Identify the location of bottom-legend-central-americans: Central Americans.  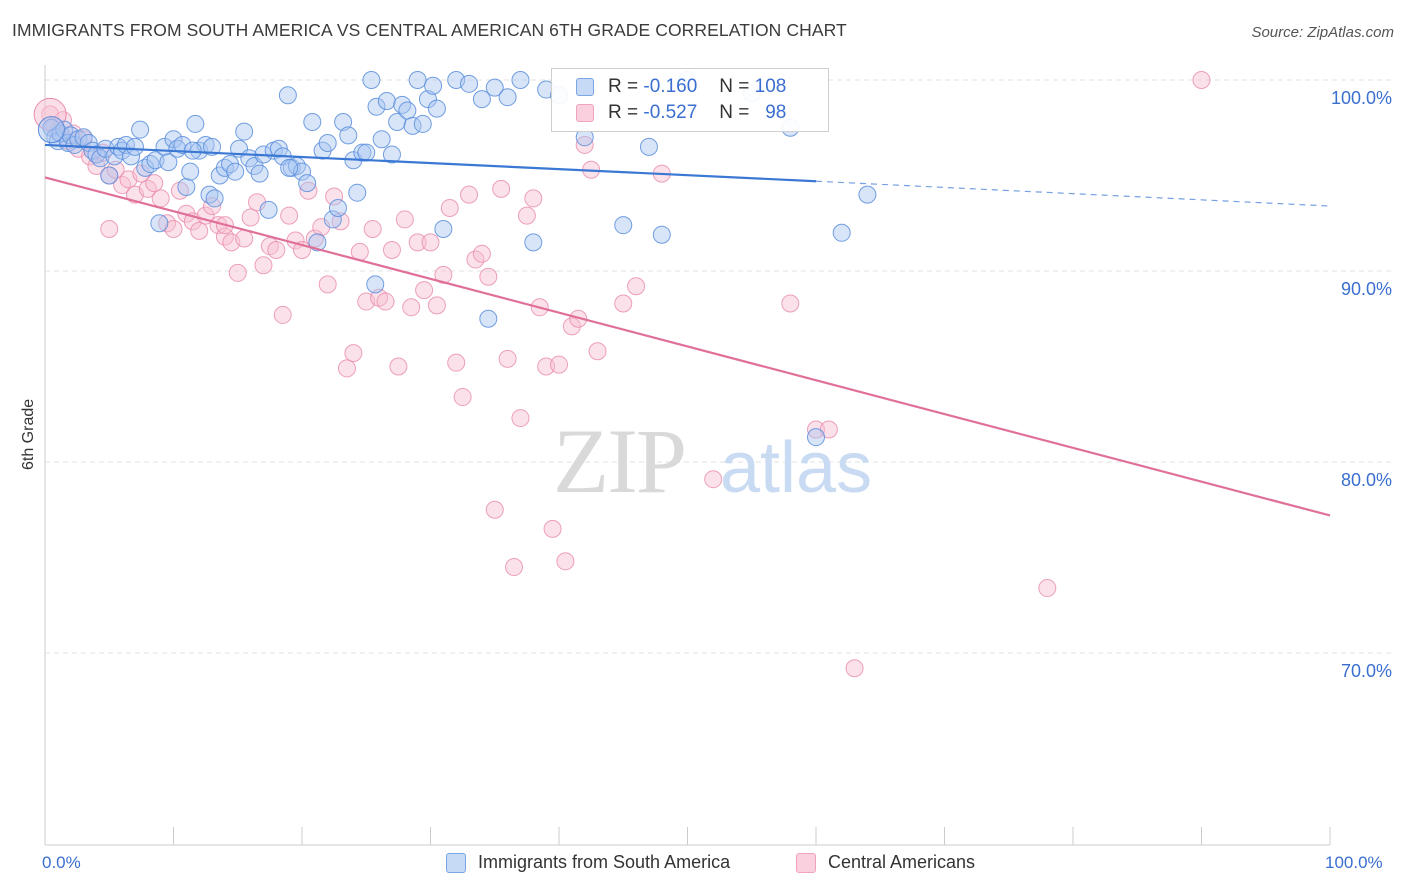
(885, 862).